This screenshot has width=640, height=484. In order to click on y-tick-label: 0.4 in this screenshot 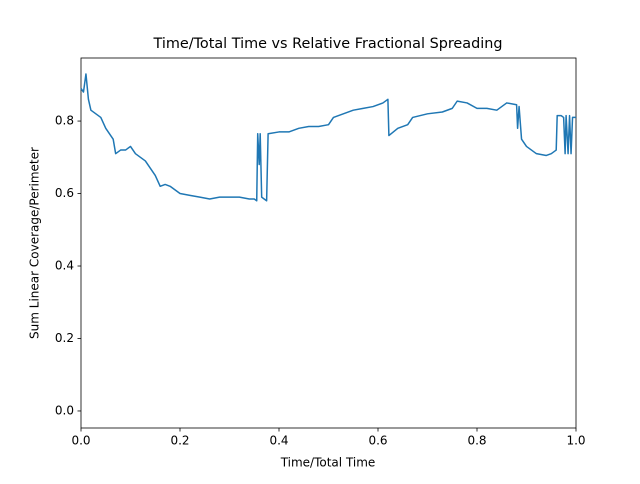, I will do `click(64, 266)`.